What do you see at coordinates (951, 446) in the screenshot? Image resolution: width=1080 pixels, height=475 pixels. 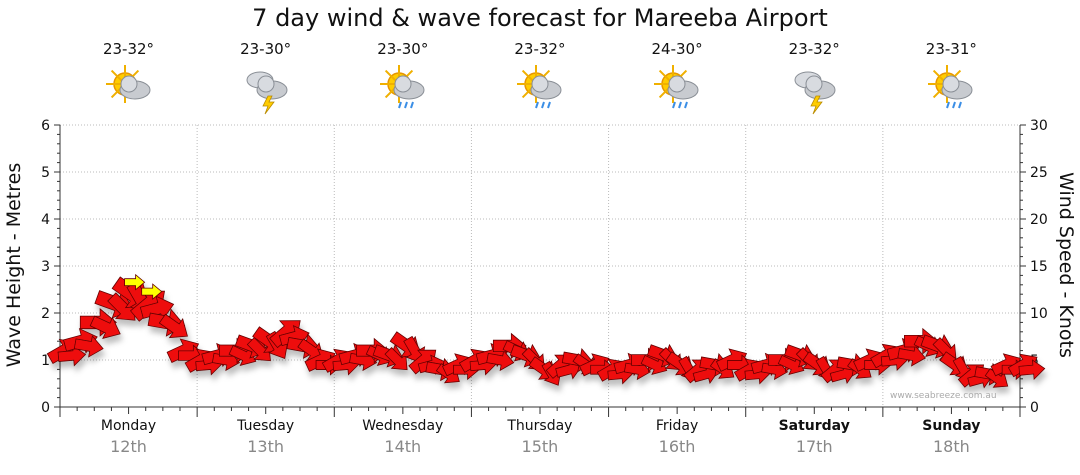 I see `day-date: 18th` at bounding box center [951, 446].